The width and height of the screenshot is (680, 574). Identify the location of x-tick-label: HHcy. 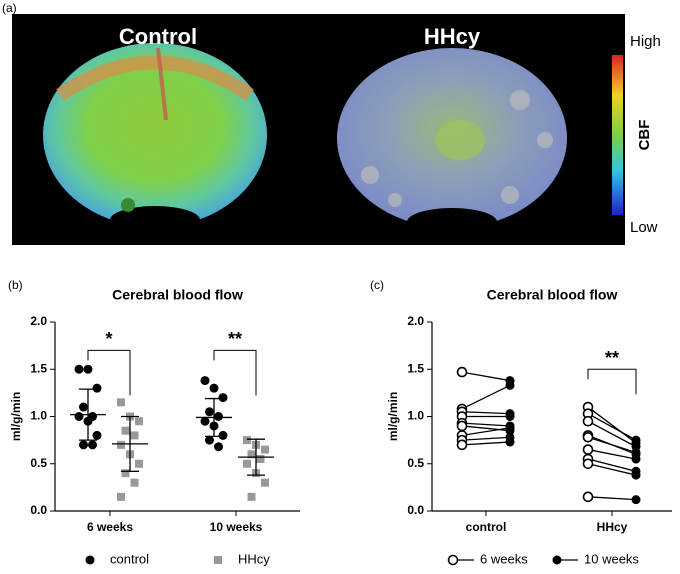
(612, 527).